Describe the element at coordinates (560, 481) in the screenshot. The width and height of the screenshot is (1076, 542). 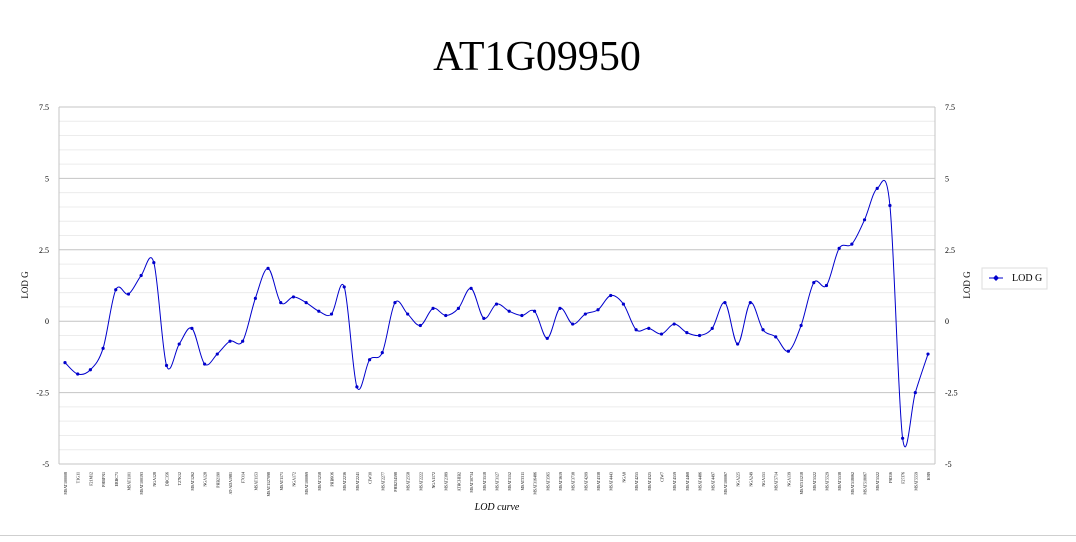
I see `x-tick-label: MSAT3619` at that location.